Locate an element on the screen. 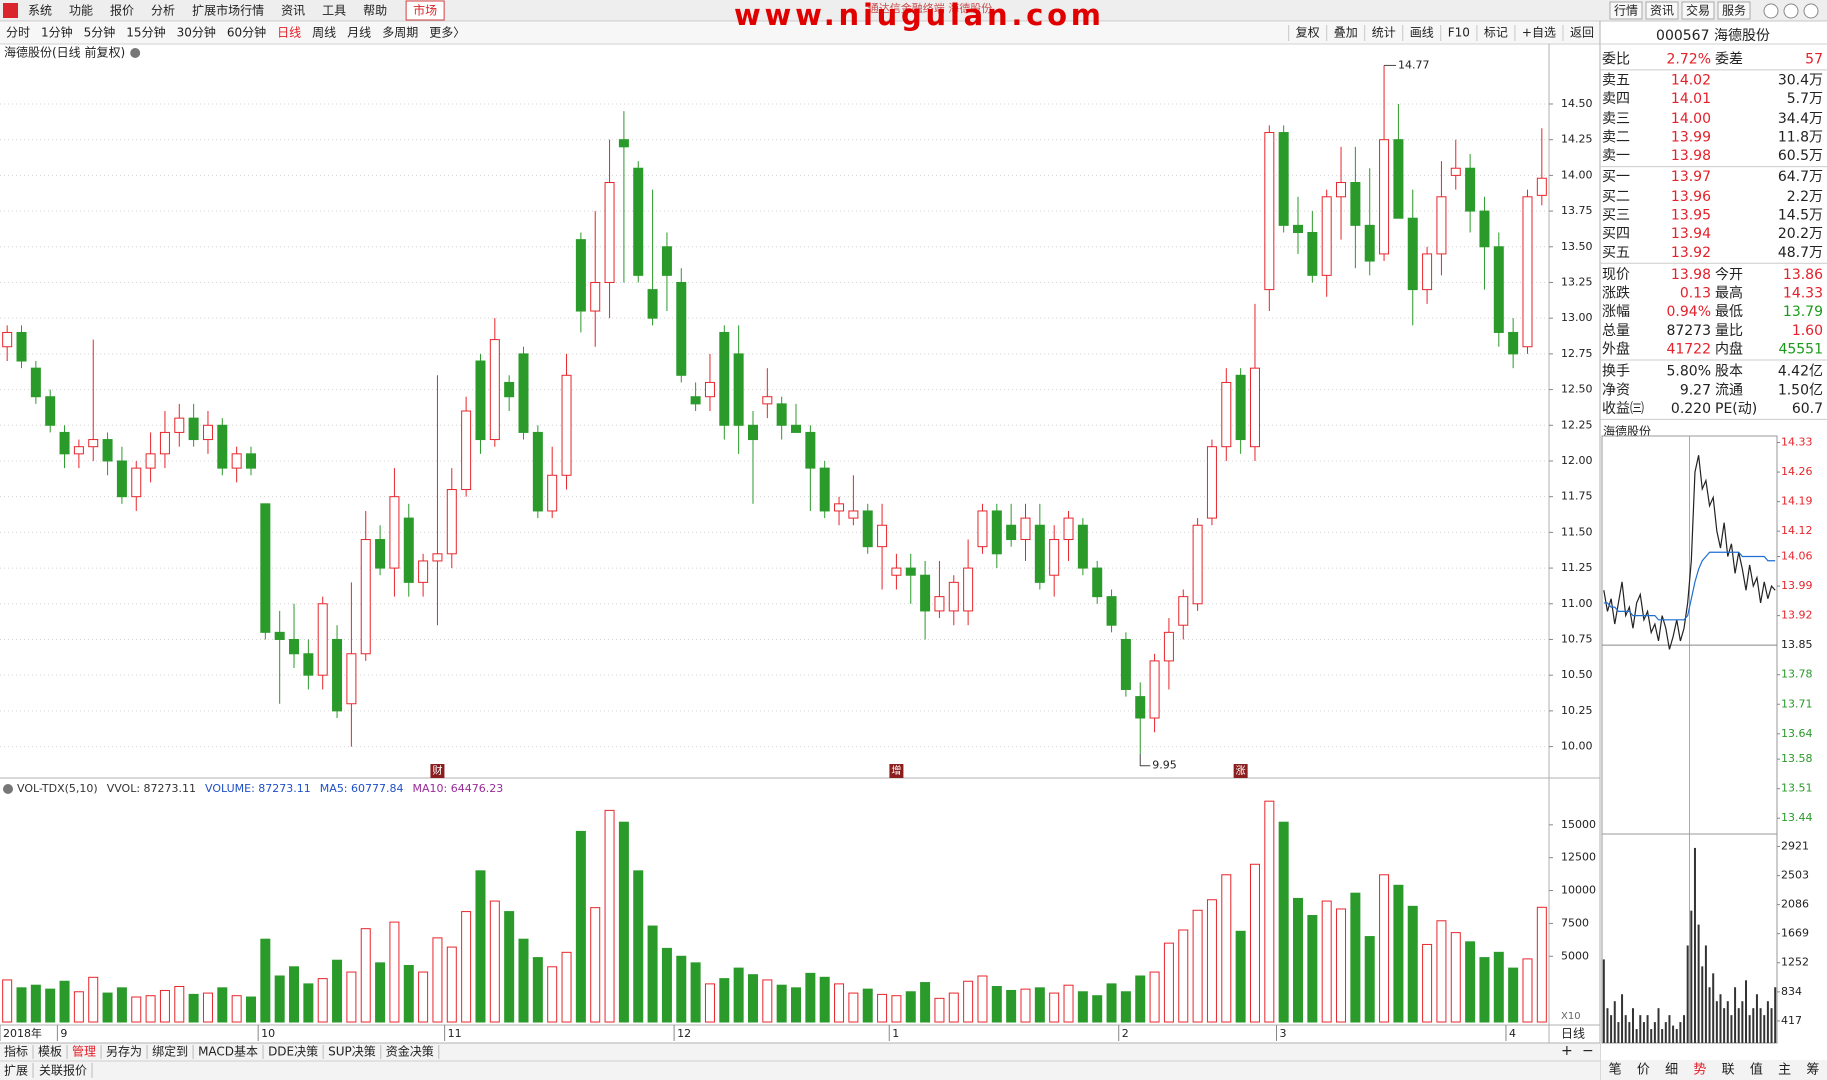 This screenshot has width=1827, height=1080. top-button-label: 资讯 is located at coordinates (1662, 11).